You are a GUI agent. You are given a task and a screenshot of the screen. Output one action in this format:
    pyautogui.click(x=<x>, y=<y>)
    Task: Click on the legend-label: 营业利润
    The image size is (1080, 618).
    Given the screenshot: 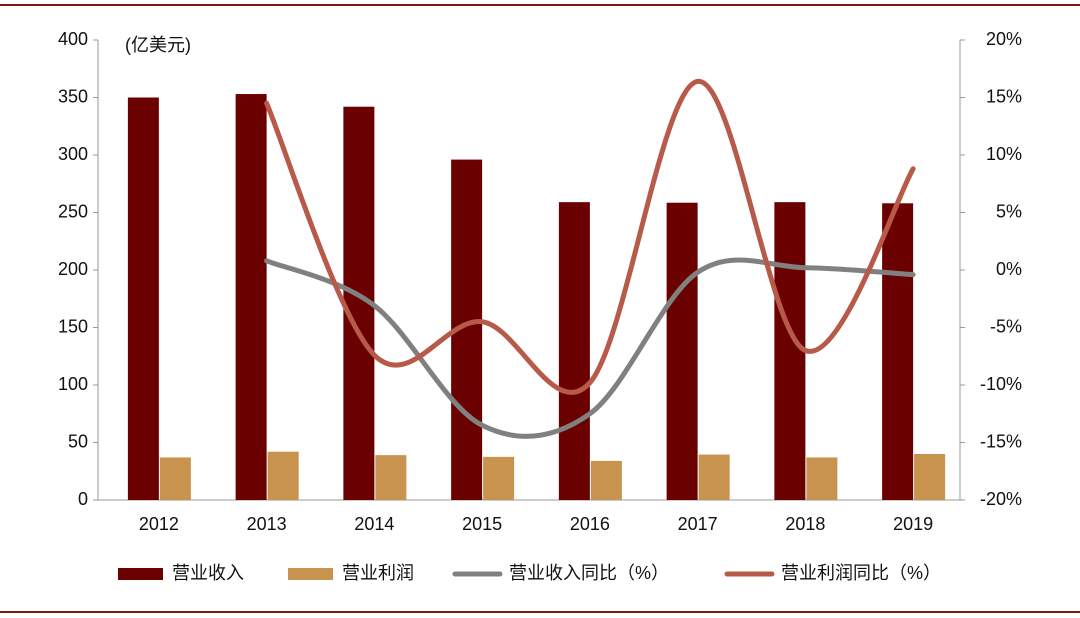 What is the action you would take?
    pyautogui.click(x=378, y=573)
    